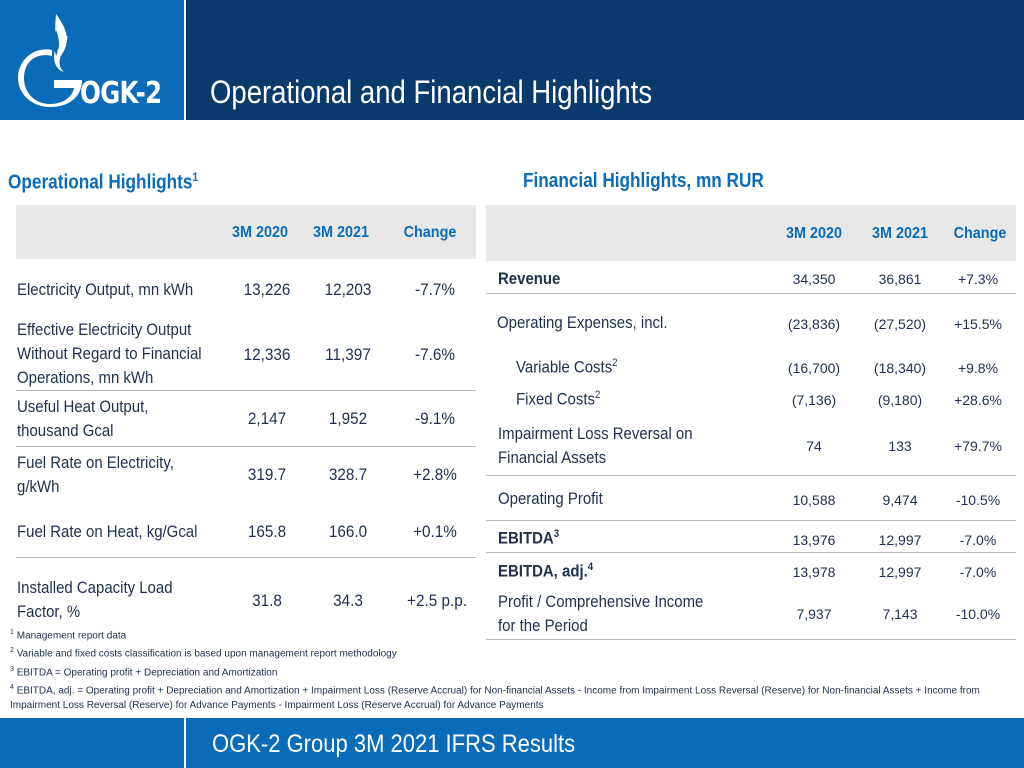  What do you see at coordinates (814, 572) in the screenshot?
I see `fin-row-ebitda-adj-2020: 13,978` at bounding box center [814, 572].